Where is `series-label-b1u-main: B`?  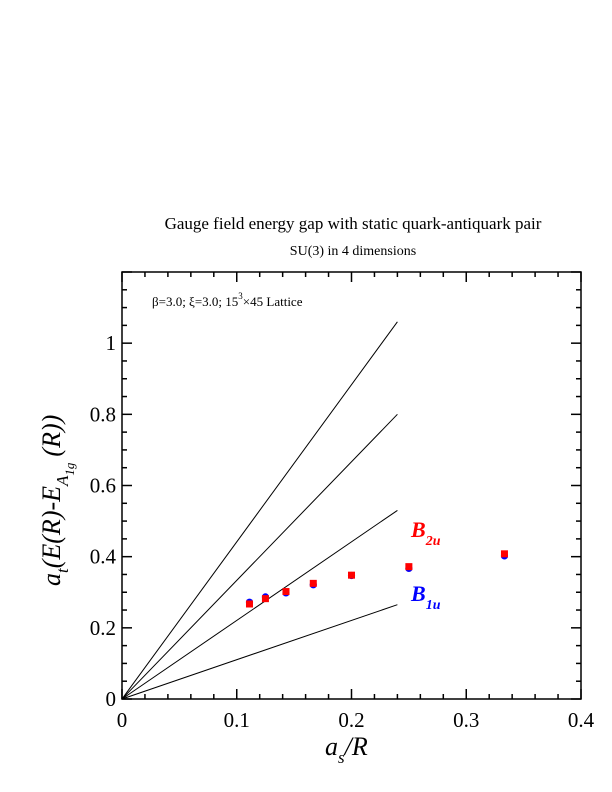 series-label-b1u-main: B is located at coordinates (418, 593).